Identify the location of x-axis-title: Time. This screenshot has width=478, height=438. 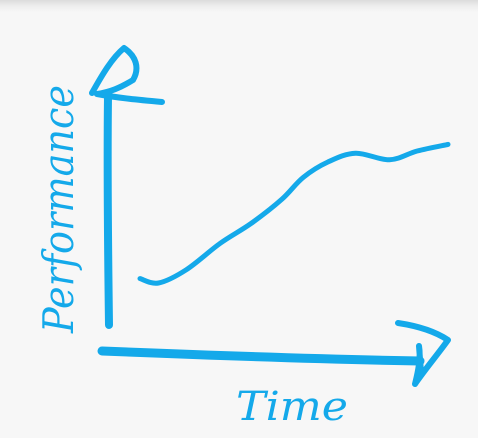
(292, 407).